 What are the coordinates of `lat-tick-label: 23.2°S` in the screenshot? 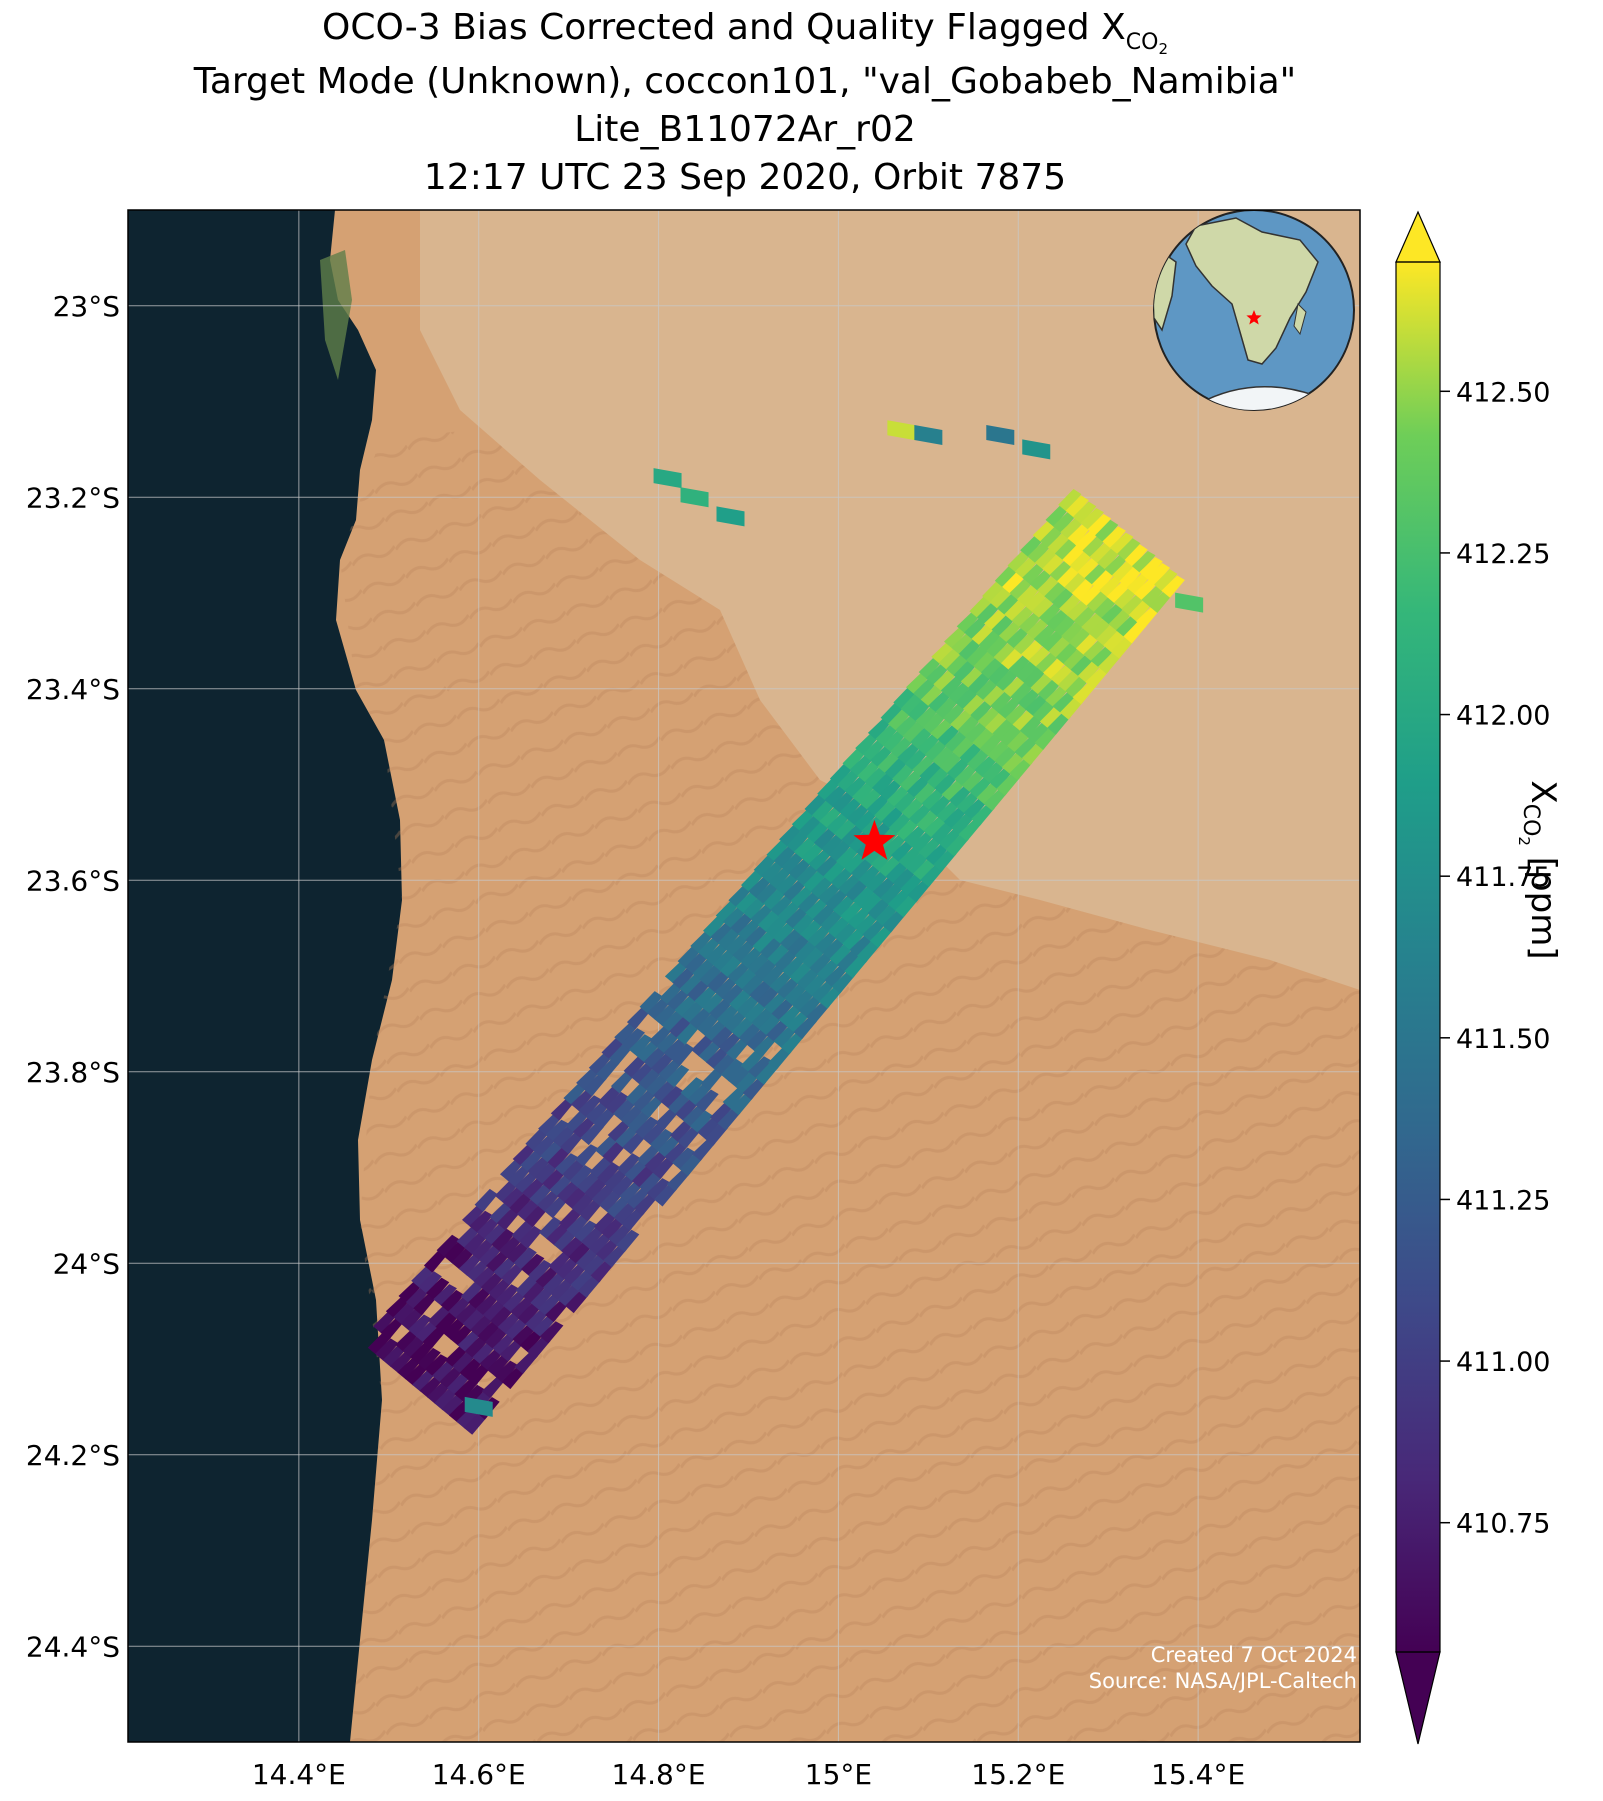 It's located at (73, 497).